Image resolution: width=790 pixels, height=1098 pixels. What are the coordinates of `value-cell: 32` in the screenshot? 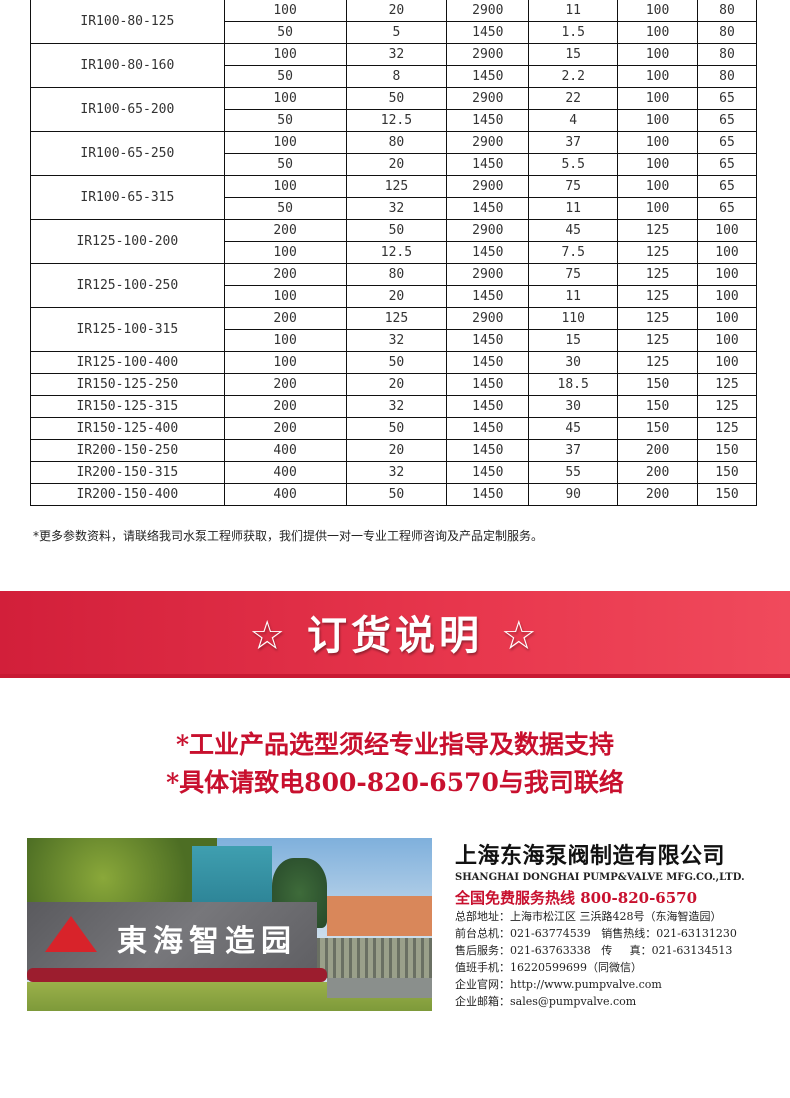 It's located at (396, 54).